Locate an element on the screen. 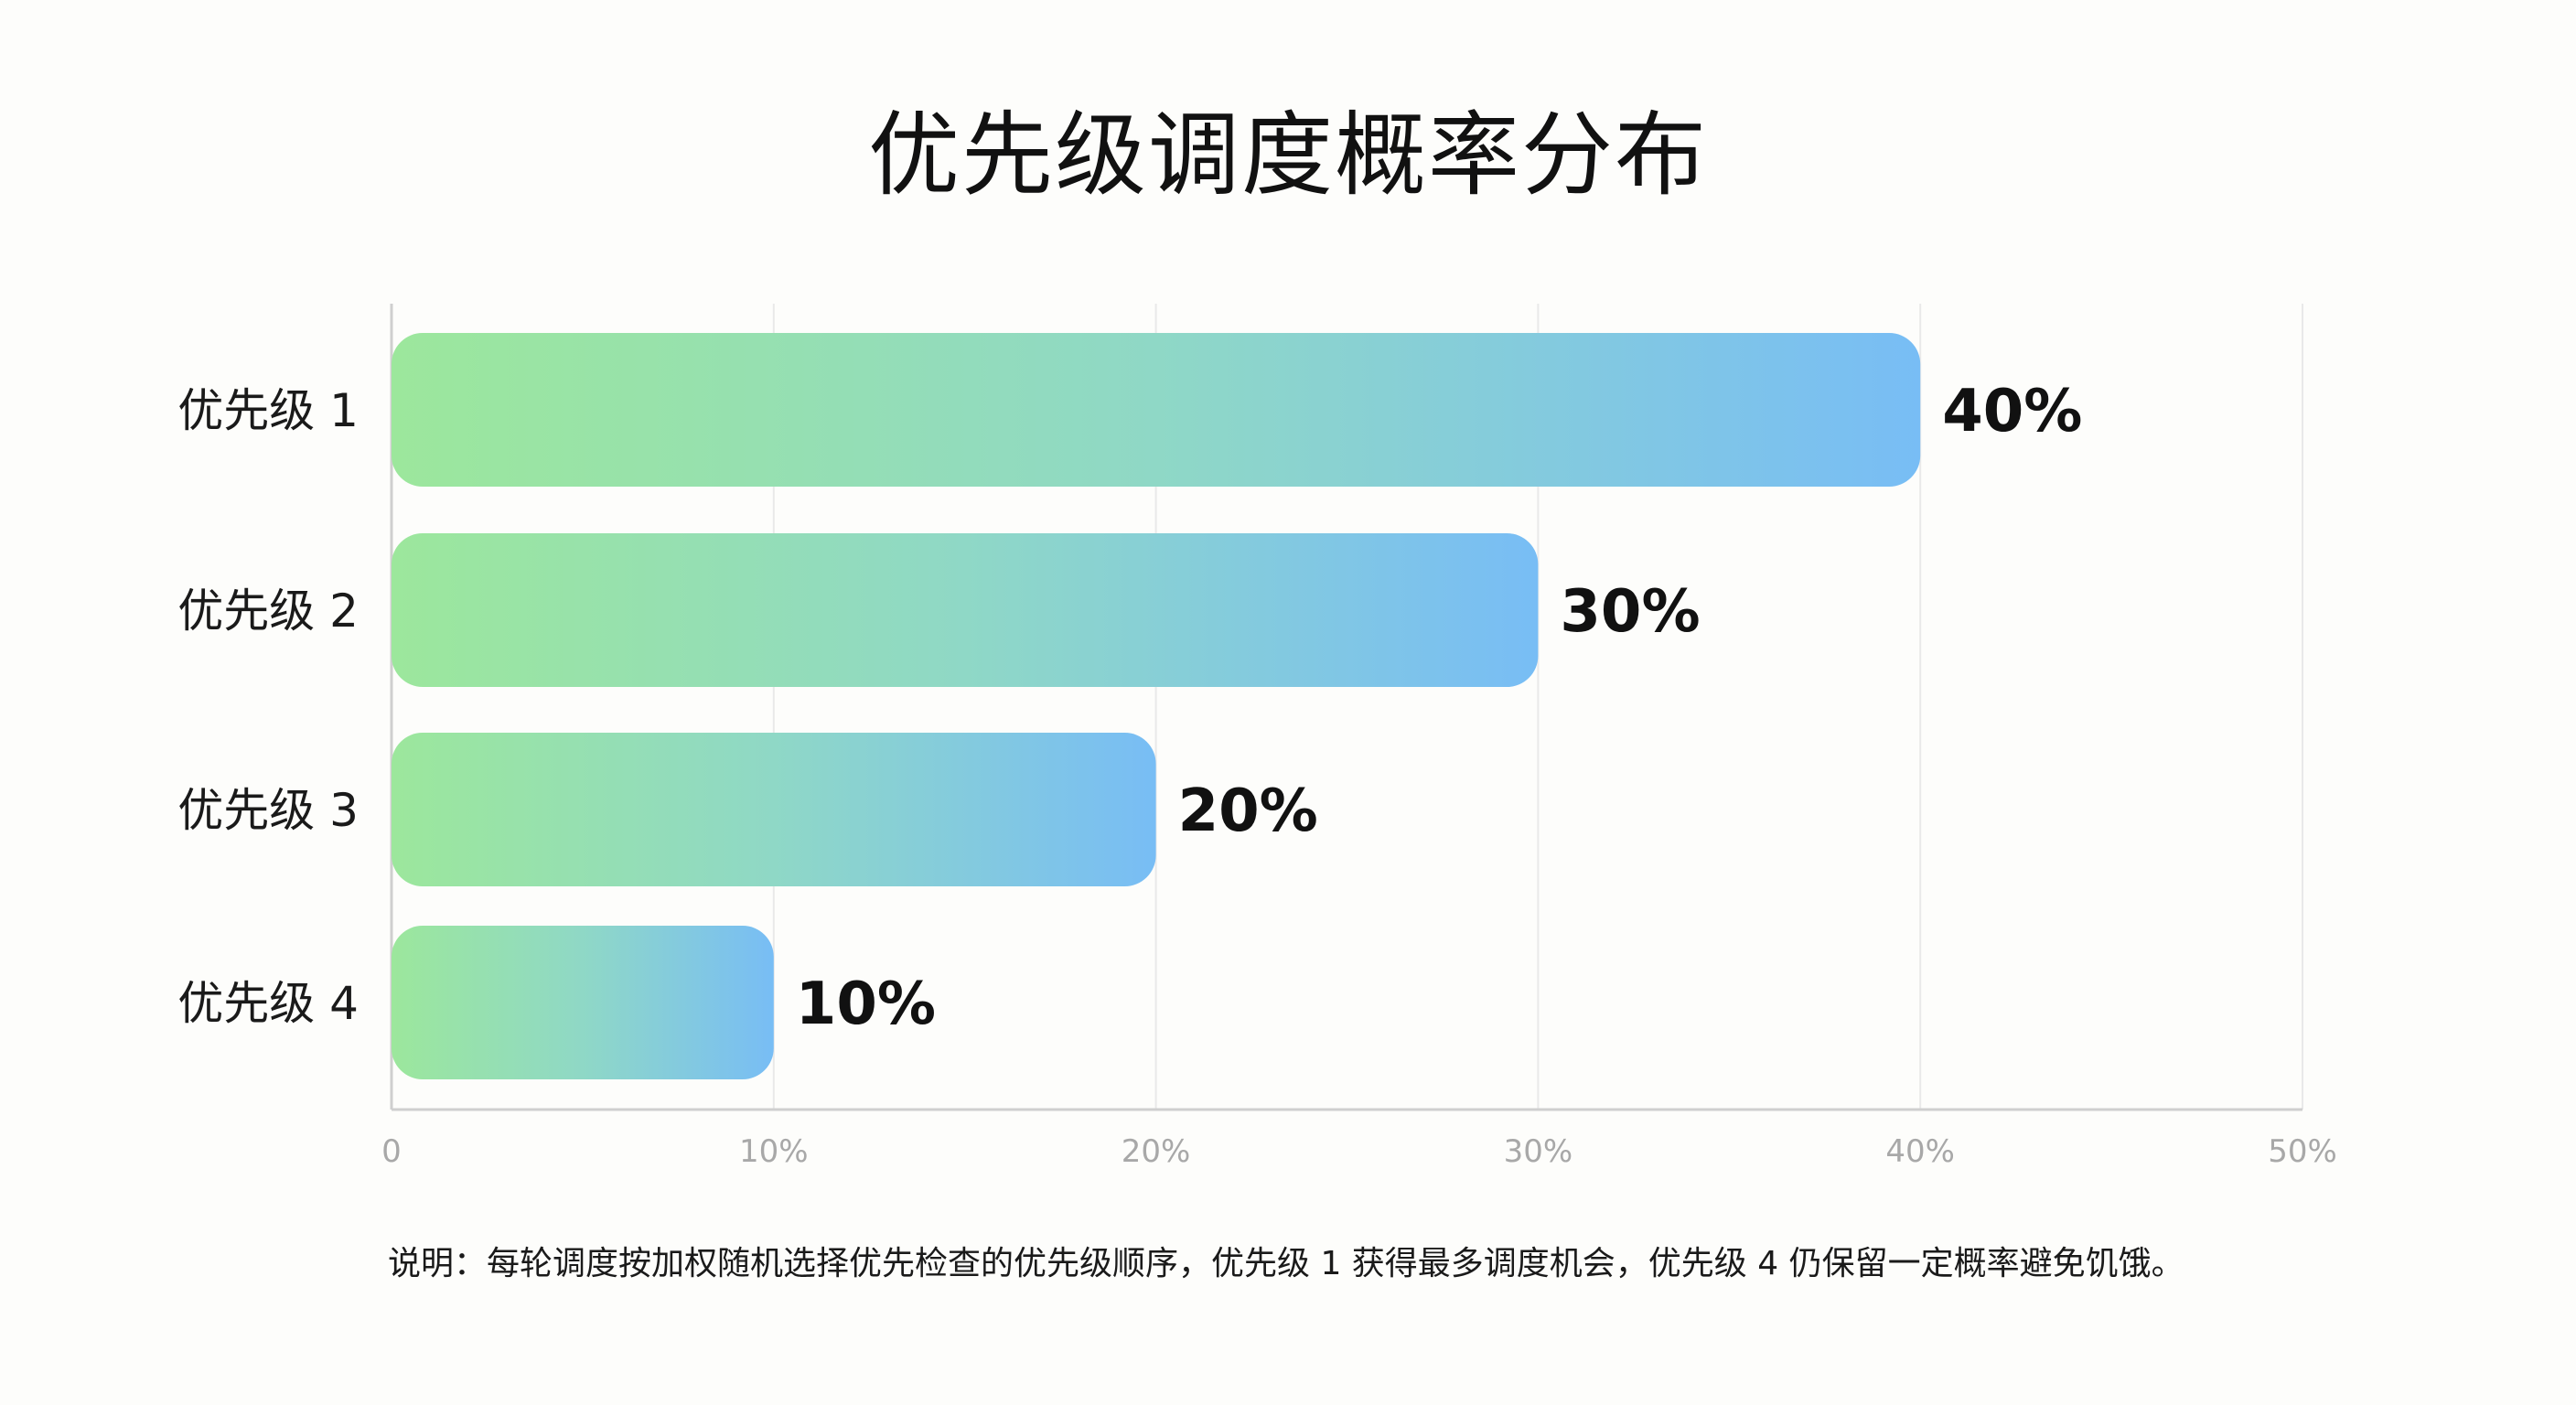  chart-title: 优先级调度概率分布 is located at coordinates (1288, 155).